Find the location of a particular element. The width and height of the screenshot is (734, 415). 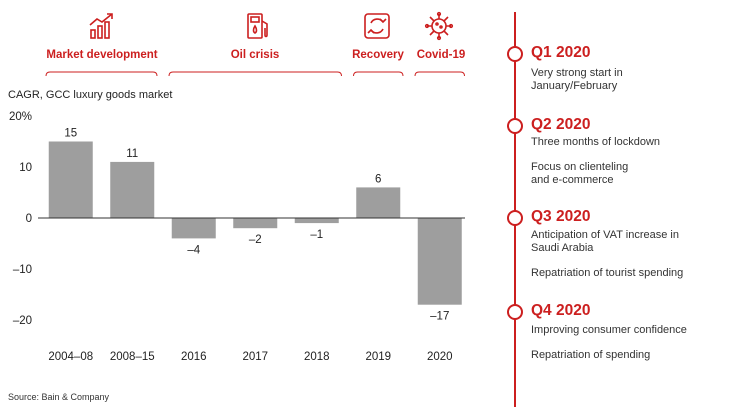

y-tick-label: –10 is located at coordinates (22, 270).